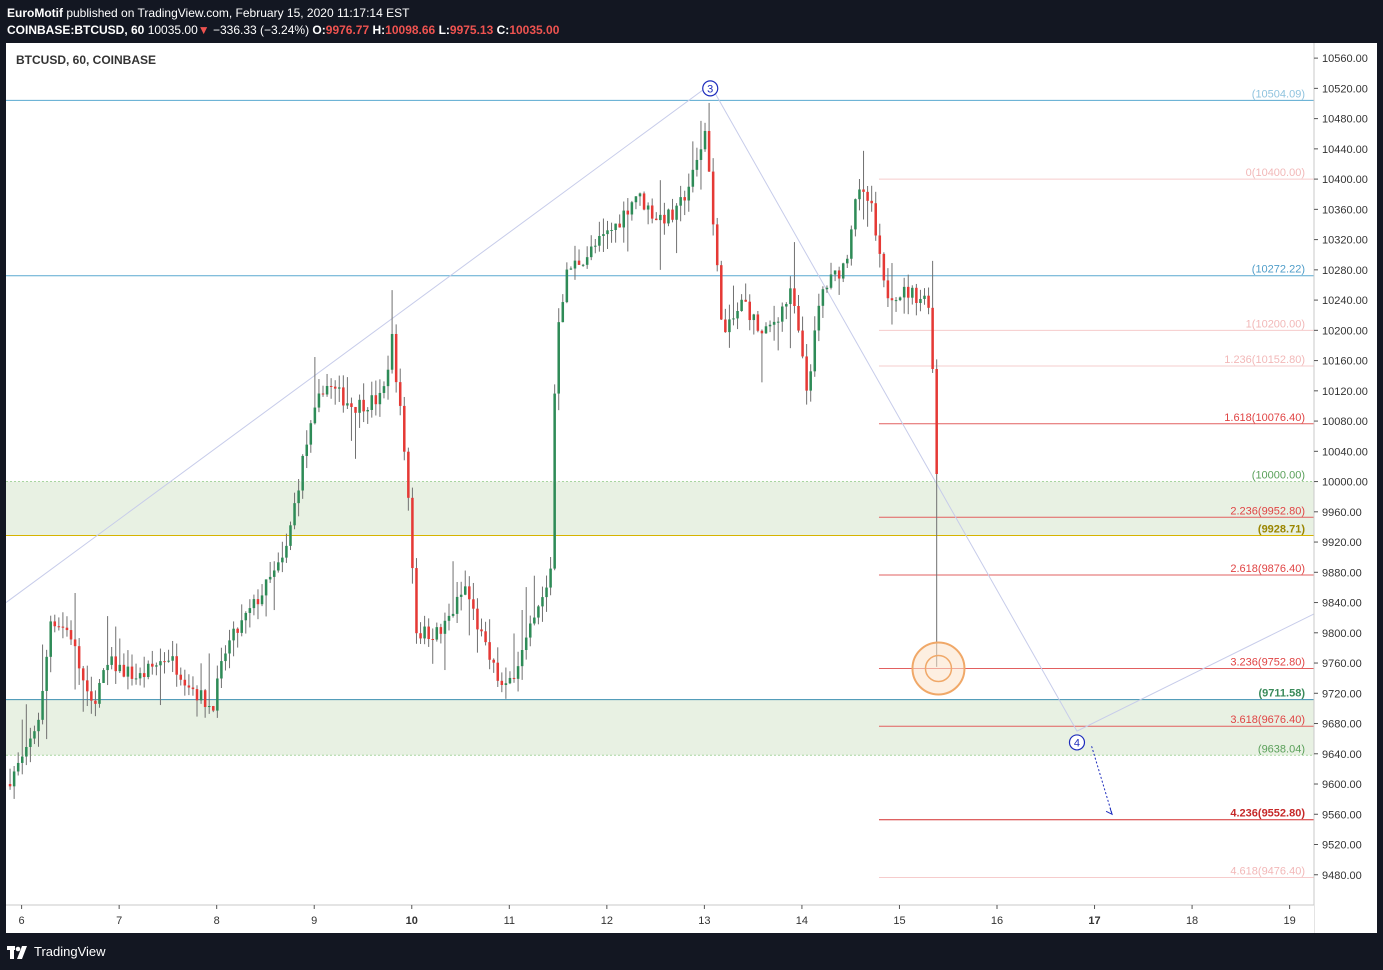  Describe the element at coordinates (1282, 694) in the screenshot. I see `horizontal-level-label: (9711.58)` at that location.